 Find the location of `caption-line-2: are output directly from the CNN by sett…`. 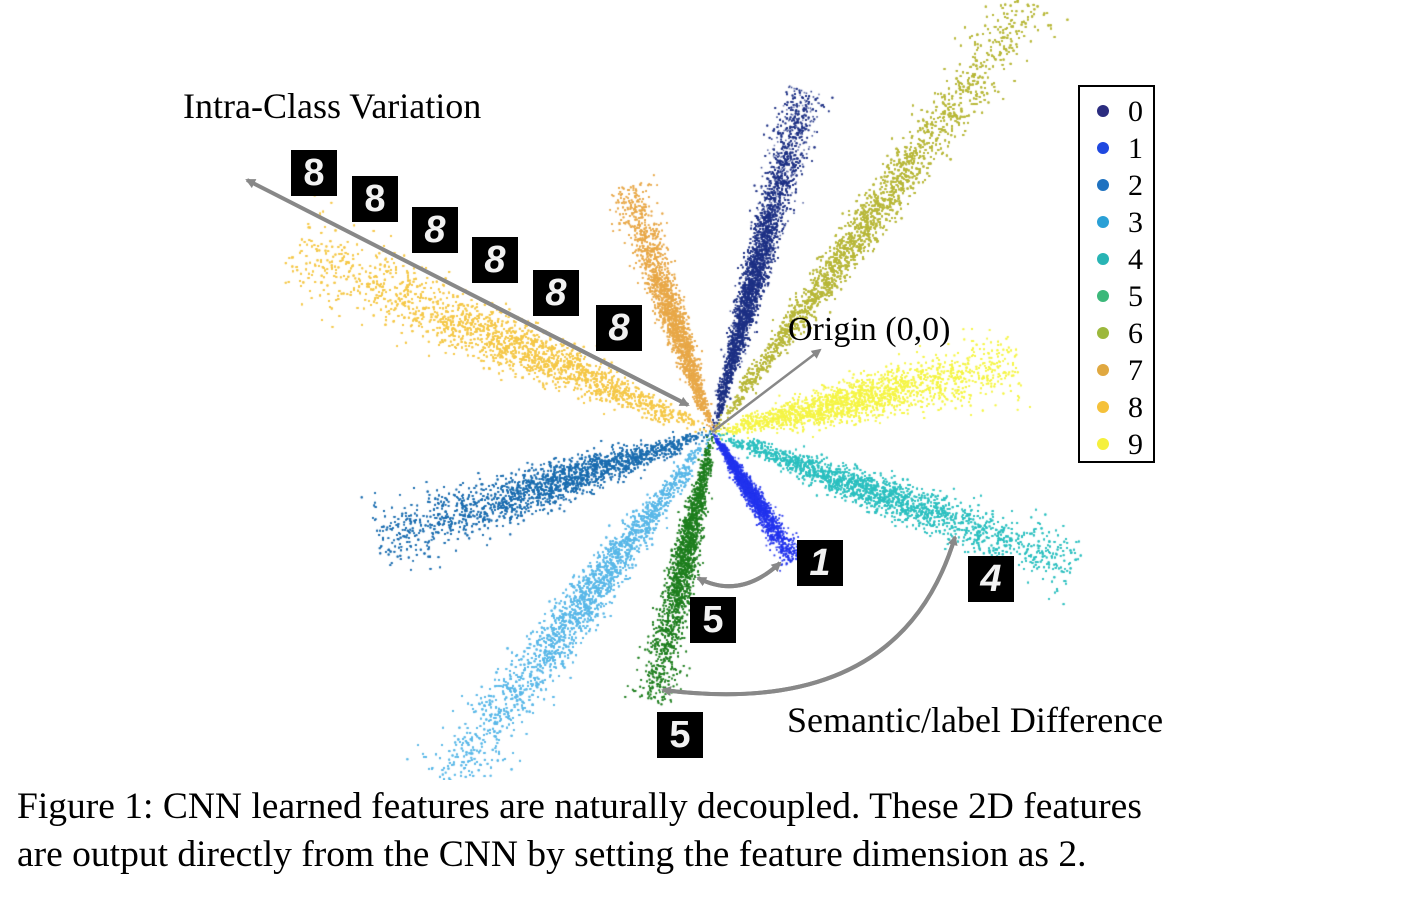

caption-line-2: are output directly from the CNN by sett… is located at coordinates (552, 854).